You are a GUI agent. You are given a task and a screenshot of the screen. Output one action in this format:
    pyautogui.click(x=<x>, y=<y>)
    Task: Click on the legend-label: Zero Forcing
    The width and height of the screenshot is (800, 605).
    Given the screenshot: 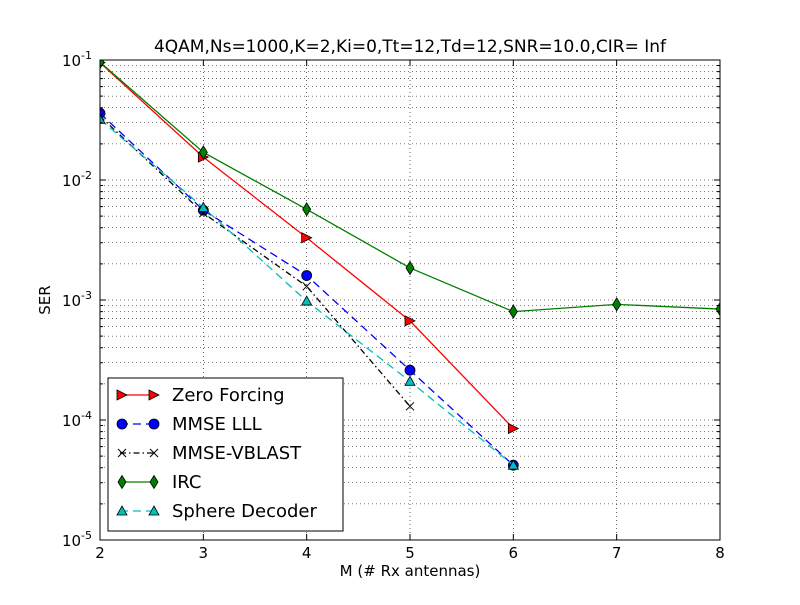 What is the action you would take?
    pyautogui.click(x=228, y=395)
    